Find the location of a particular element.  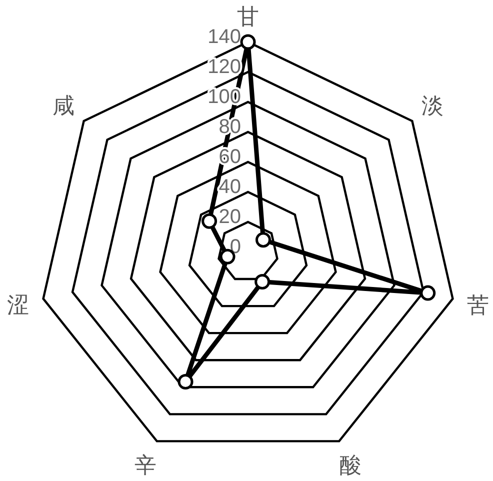

spoke-label: 酸 is located at coordinates (350, 465).